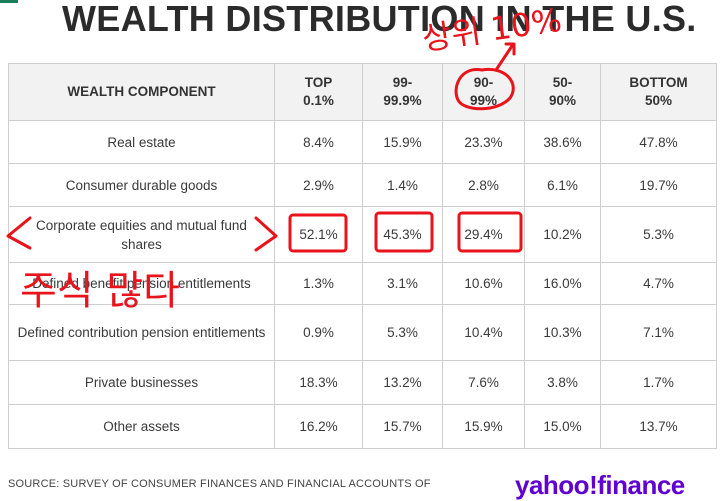 Image resolution: width=727 pixels, height=501 pixels. I want to click on header-top-0.1: TOP 0.1%, so click(318, 92).